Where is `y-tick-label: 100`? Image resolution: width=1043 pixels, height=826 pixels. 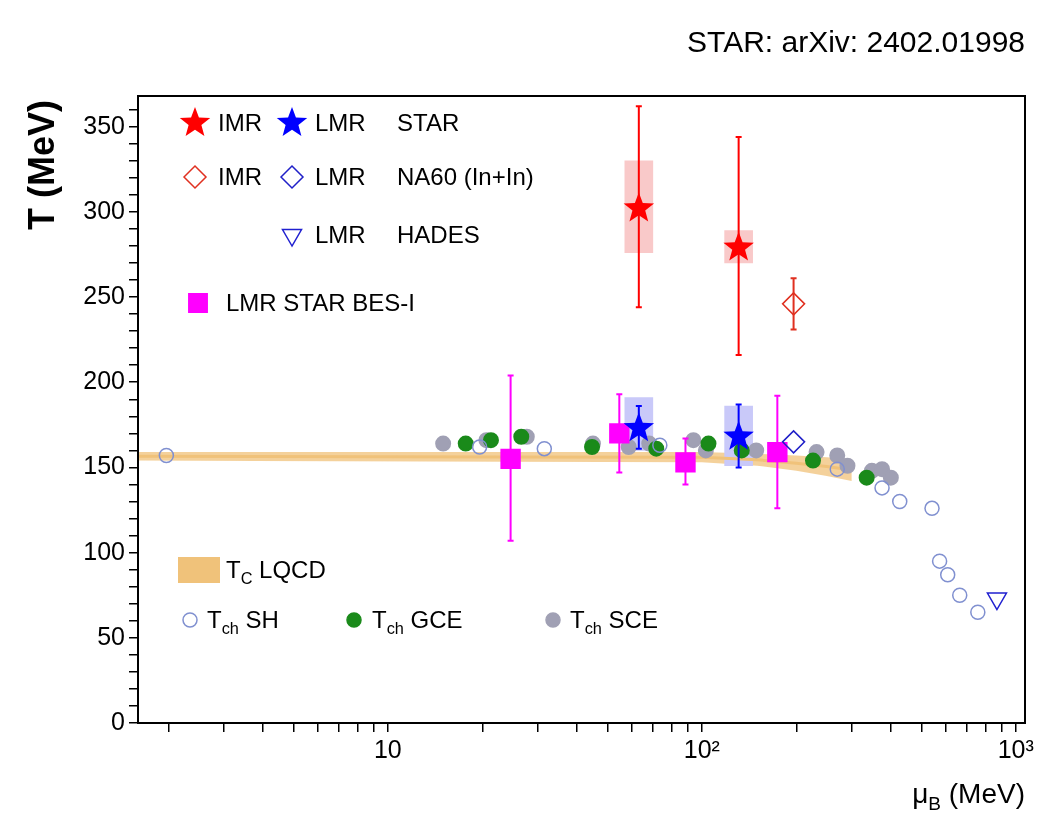
y-tick-label: 100 is located at coordinates (104, 550).